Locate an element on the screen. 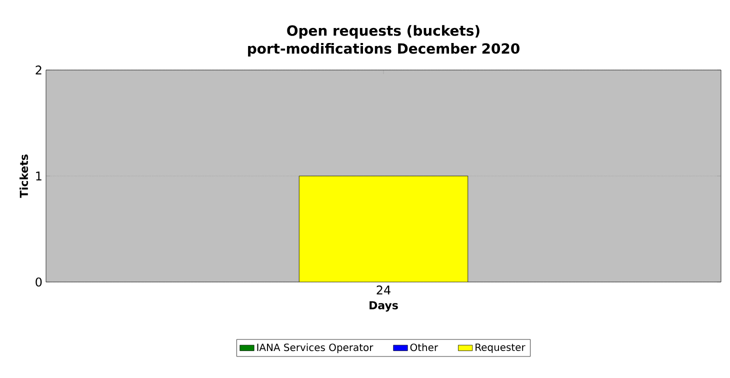 Image resolution: width=730 pixels, height=378 pixels. legend-label: IANA Services Operator is located at coordinates (315, 348).